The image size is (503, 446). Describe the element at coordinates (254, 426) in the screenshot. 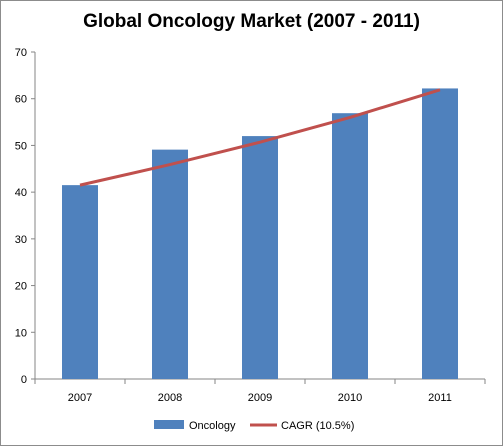

I see `legend: Oncology CAGR (10.5%)` at that location.